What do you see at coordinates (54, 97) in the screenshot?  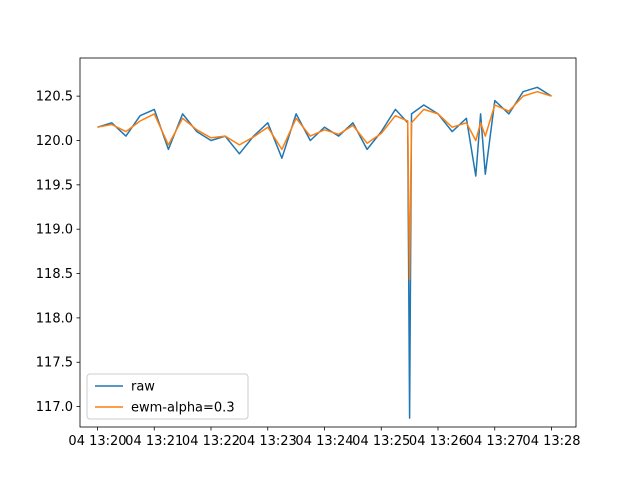 I see `y-tick-label: 120.5` at bounding box center [54, 97].